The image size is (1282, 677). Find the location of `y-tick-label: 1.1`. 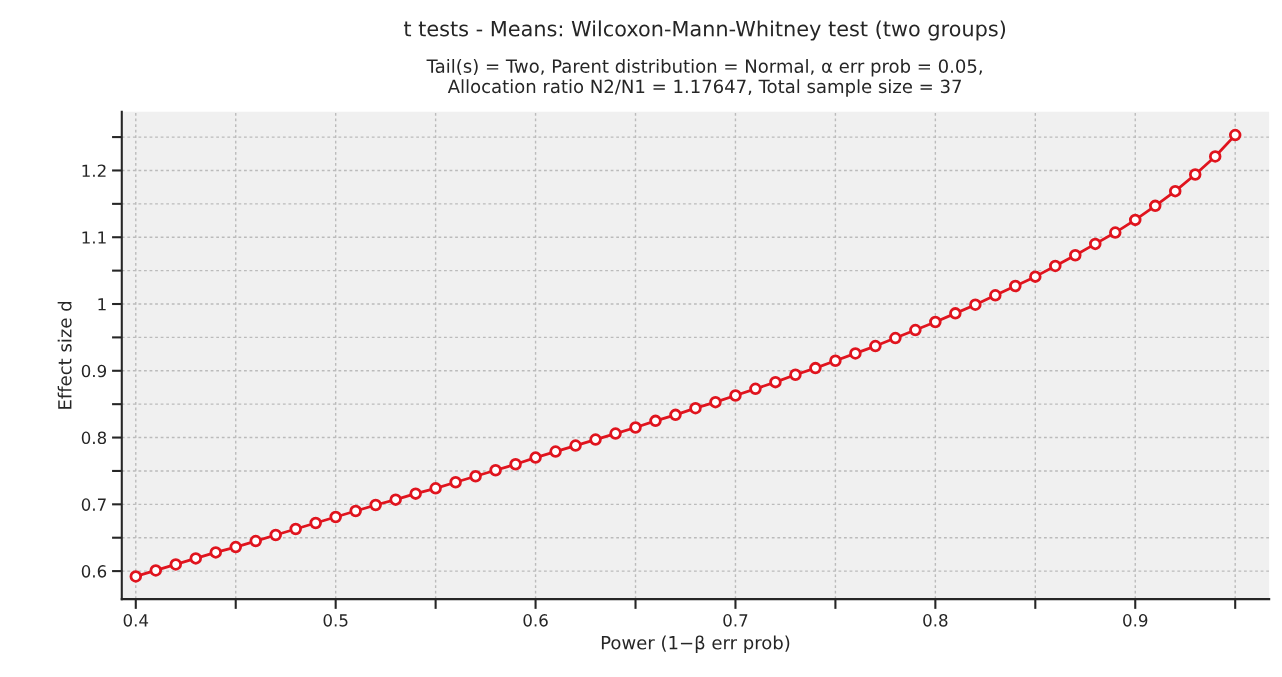

y-tick-label: 1.1 is located at coordinates (94, 237).